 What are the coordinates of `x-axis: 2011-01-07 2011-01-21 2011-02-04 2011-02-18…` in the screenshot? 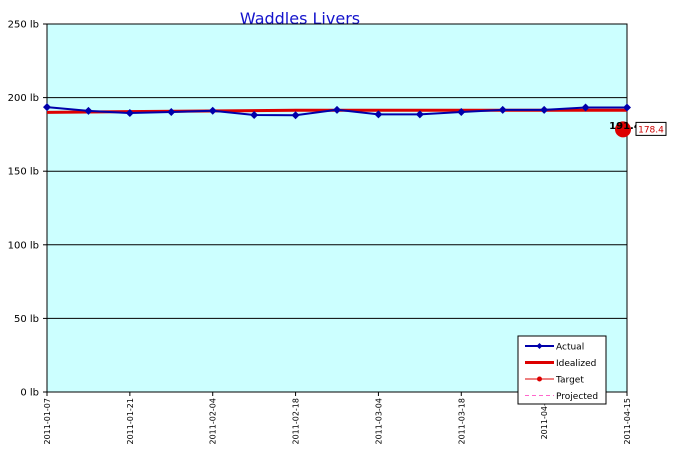 It's located at (337, 418).